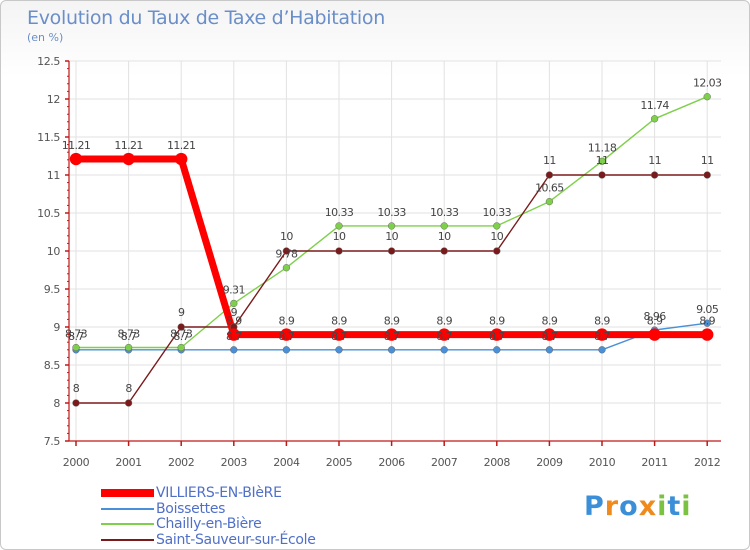  What do you see at coordinates (594, 506) in the screenshot?
I see `logo-letter: P` at bounding box center [594, 506].